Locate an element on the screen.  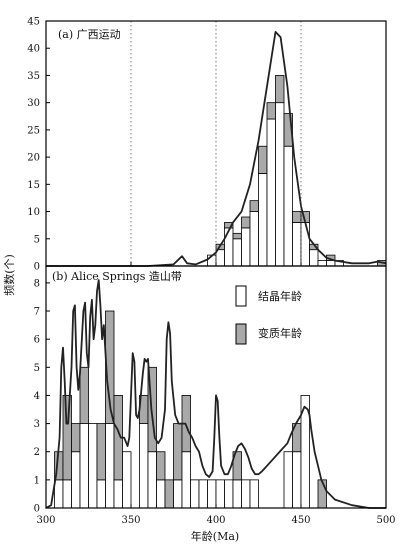
panel-b-y-tick-label: 5 is located at coordinates (37, 368).